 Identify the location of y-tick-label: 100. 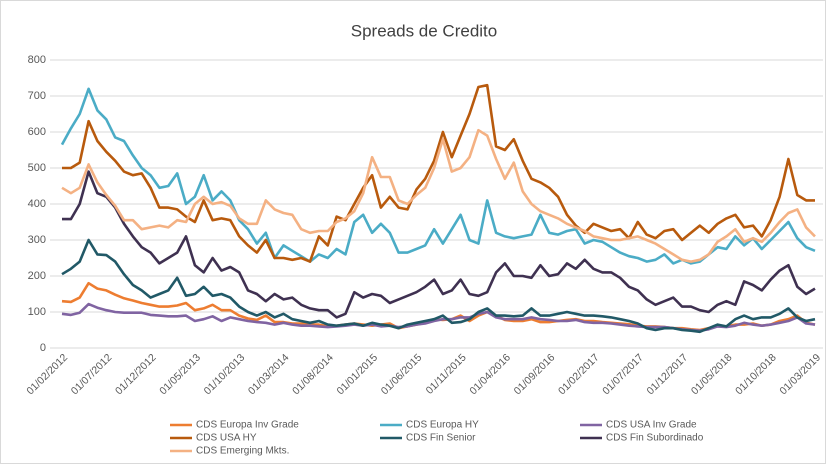
(37, 312).